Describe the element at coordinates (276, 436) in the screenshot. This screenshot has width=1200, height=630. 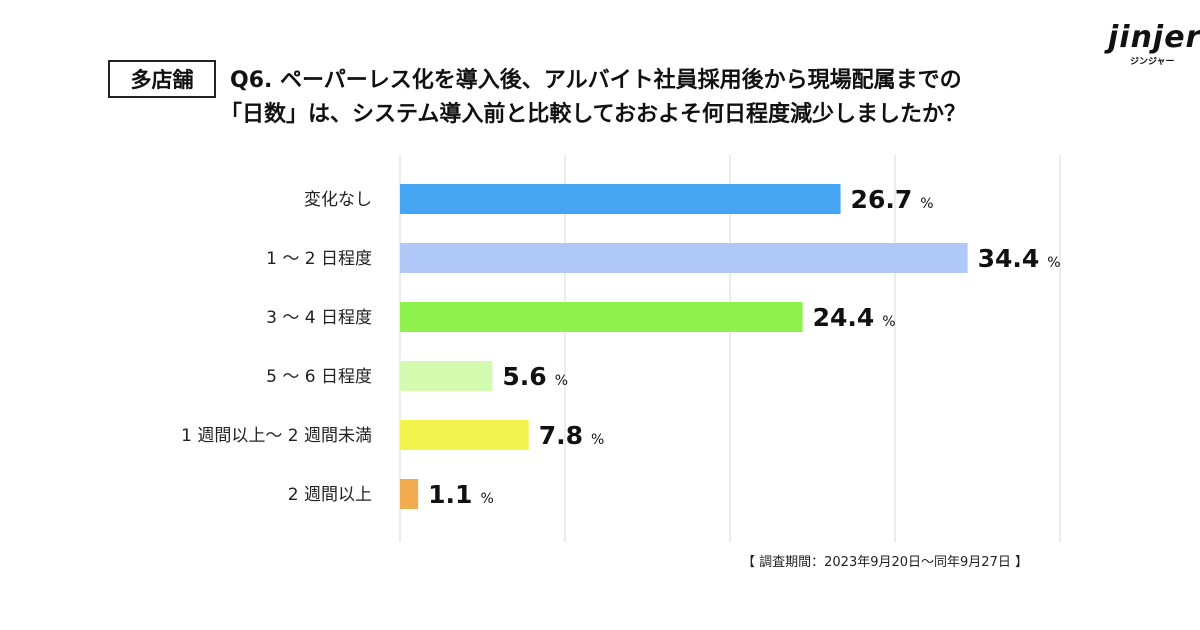
I see `category-label: 1 週間以上〜 2 週間未満` at that location.